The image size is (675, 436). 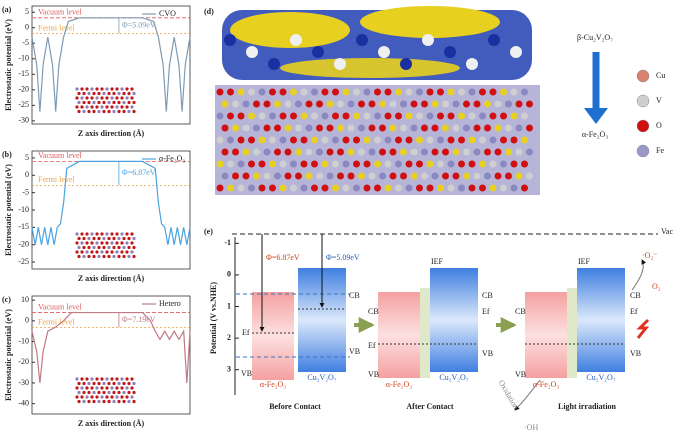 What do you see at coordinates (23, 340) in the screenshot?
I see `y-tick-label: -10` at bounding box center [23, 340].